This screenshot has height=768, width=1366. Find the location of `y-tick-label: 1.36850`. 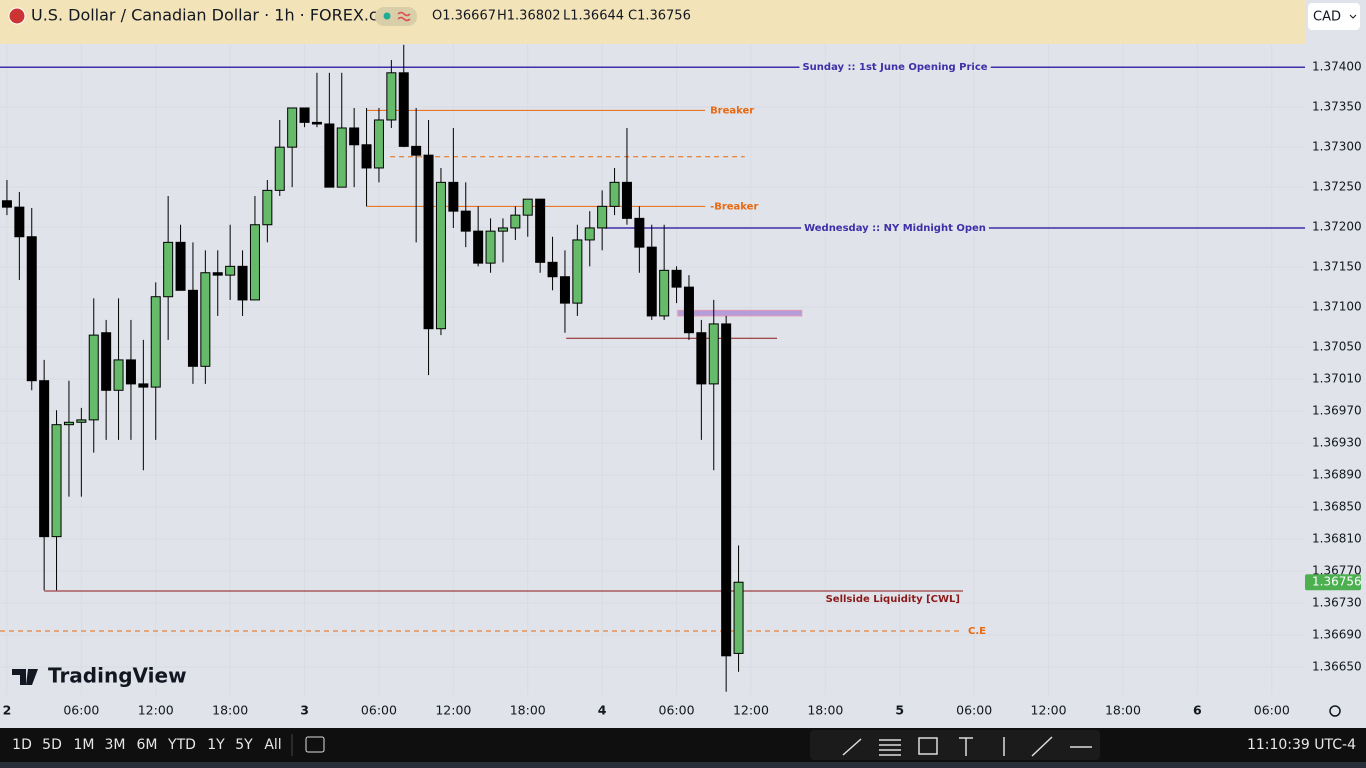

y-tick-label: 1.36850 is located at coordinates (1337, 507).